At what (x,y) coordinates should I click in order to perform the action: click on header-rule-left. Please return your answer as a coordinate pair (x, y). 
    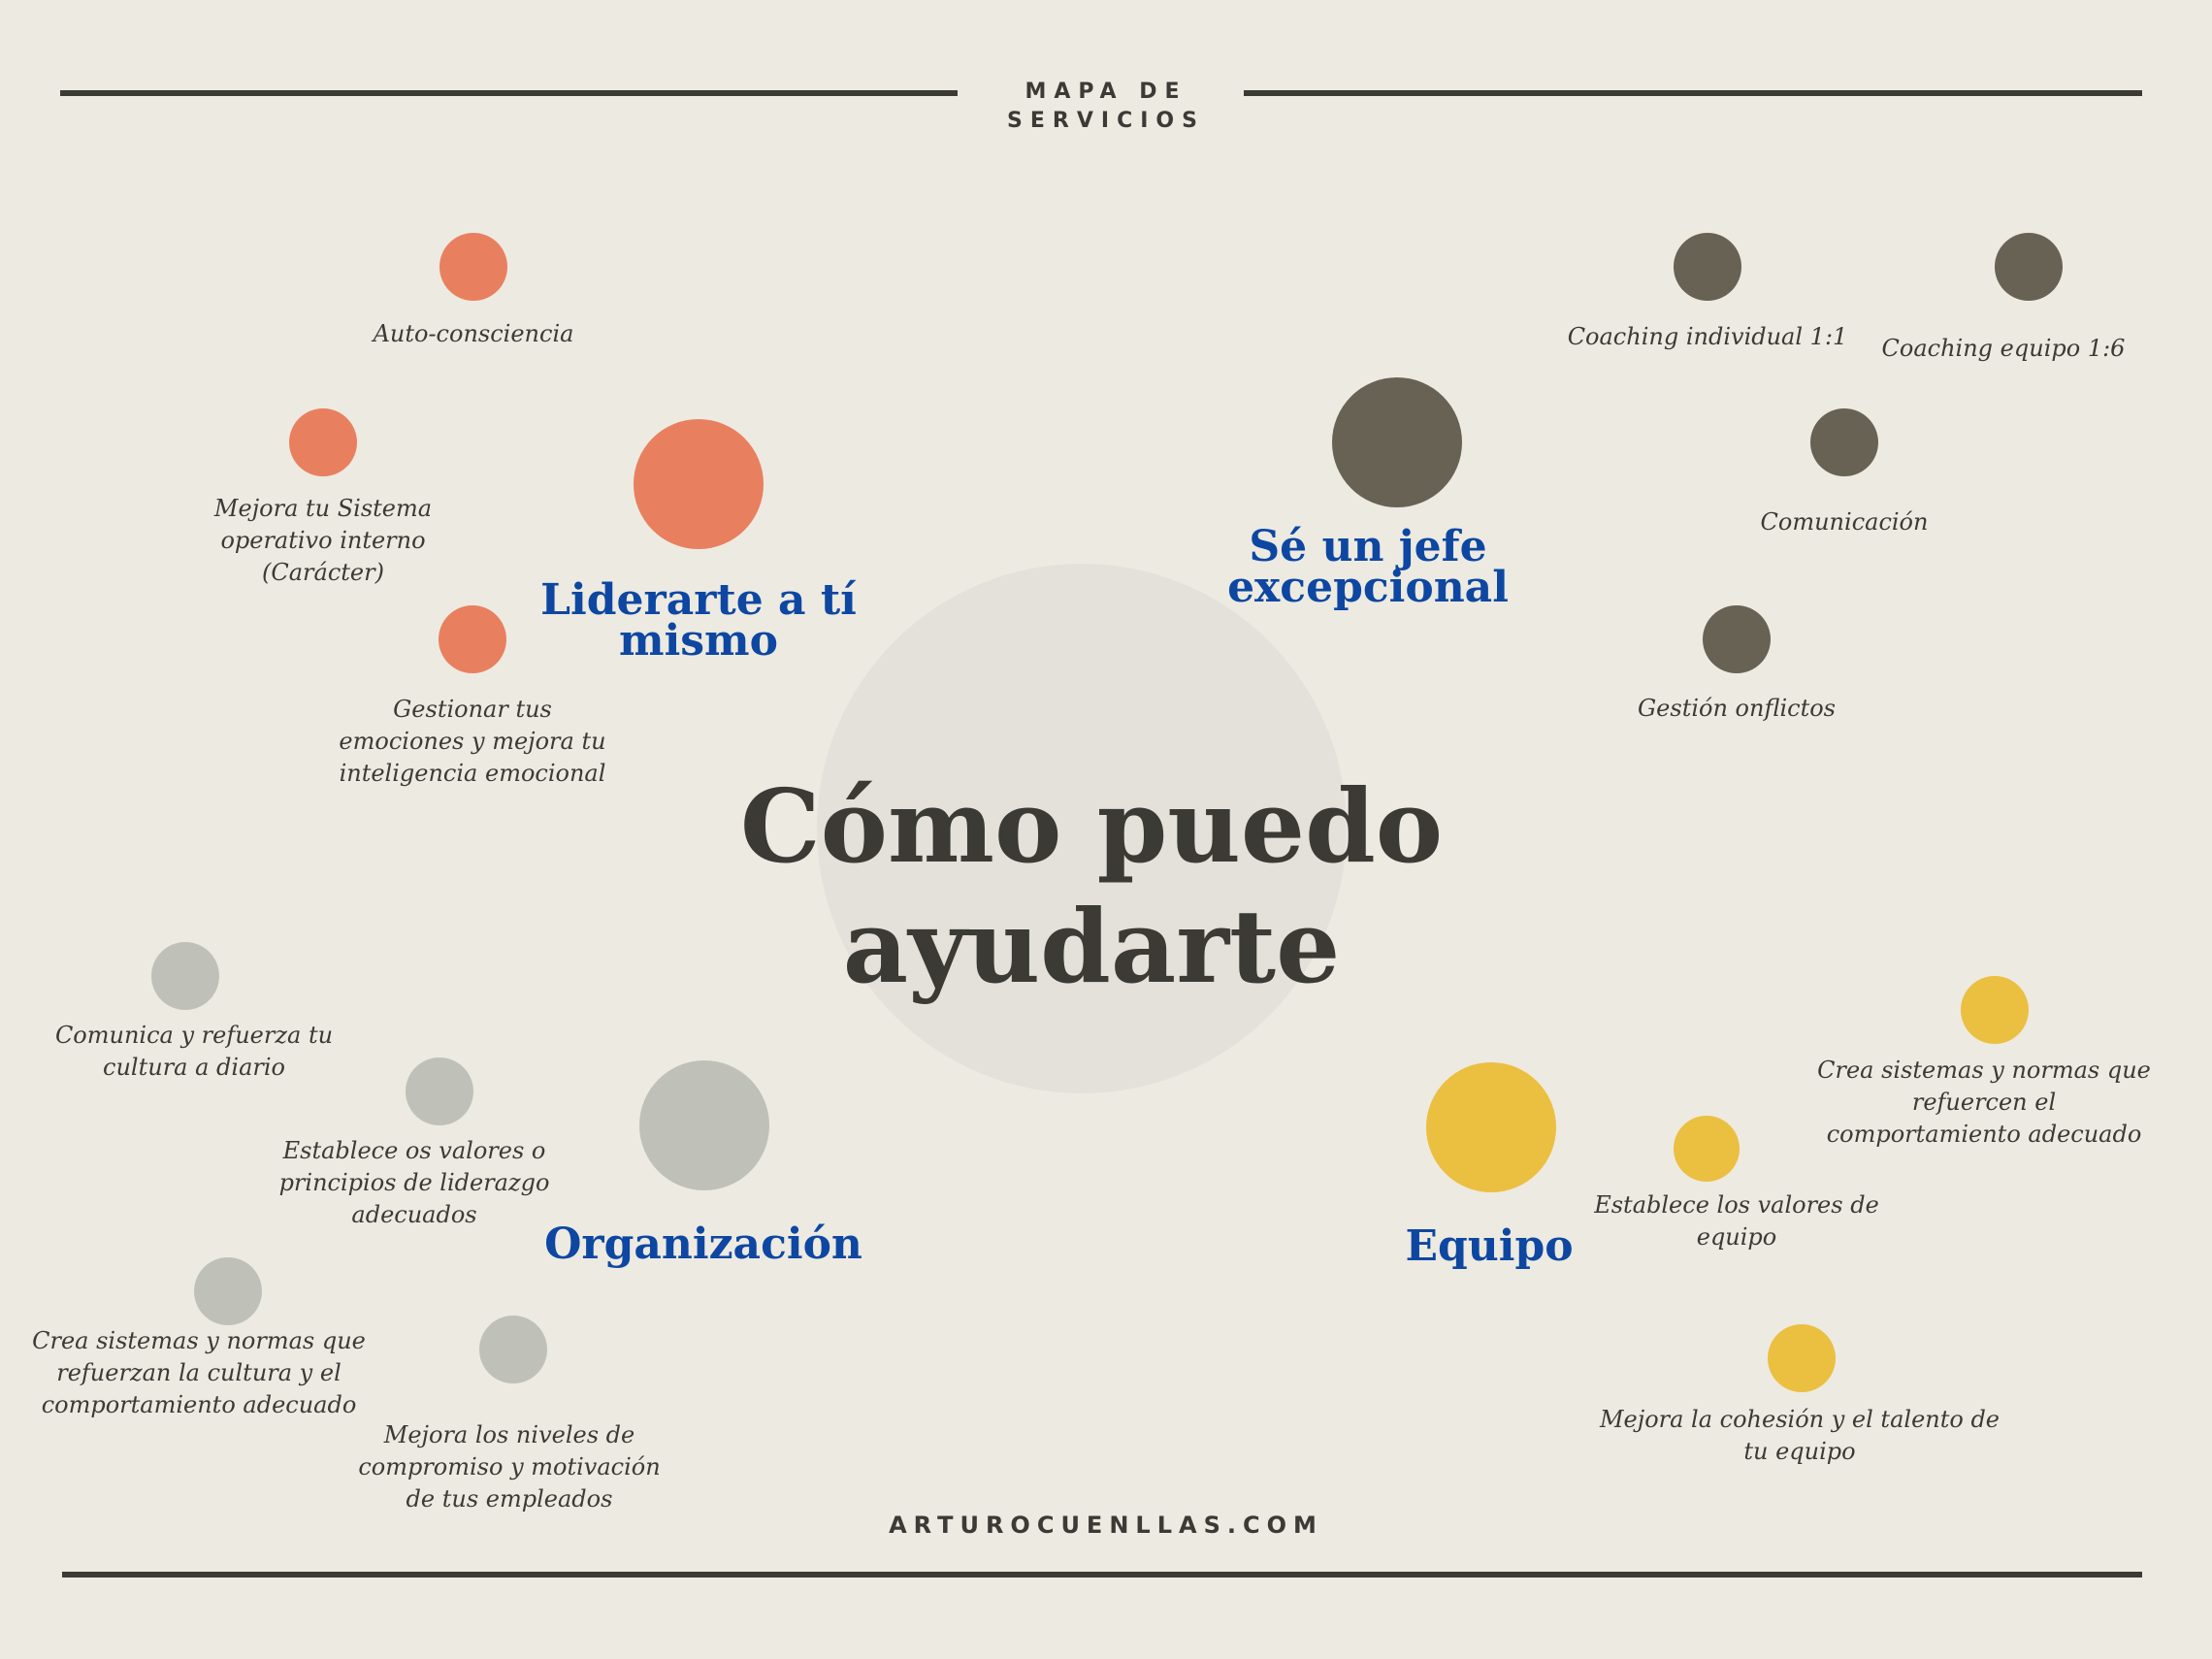
    Looking at the image, I should click on (509, 93).